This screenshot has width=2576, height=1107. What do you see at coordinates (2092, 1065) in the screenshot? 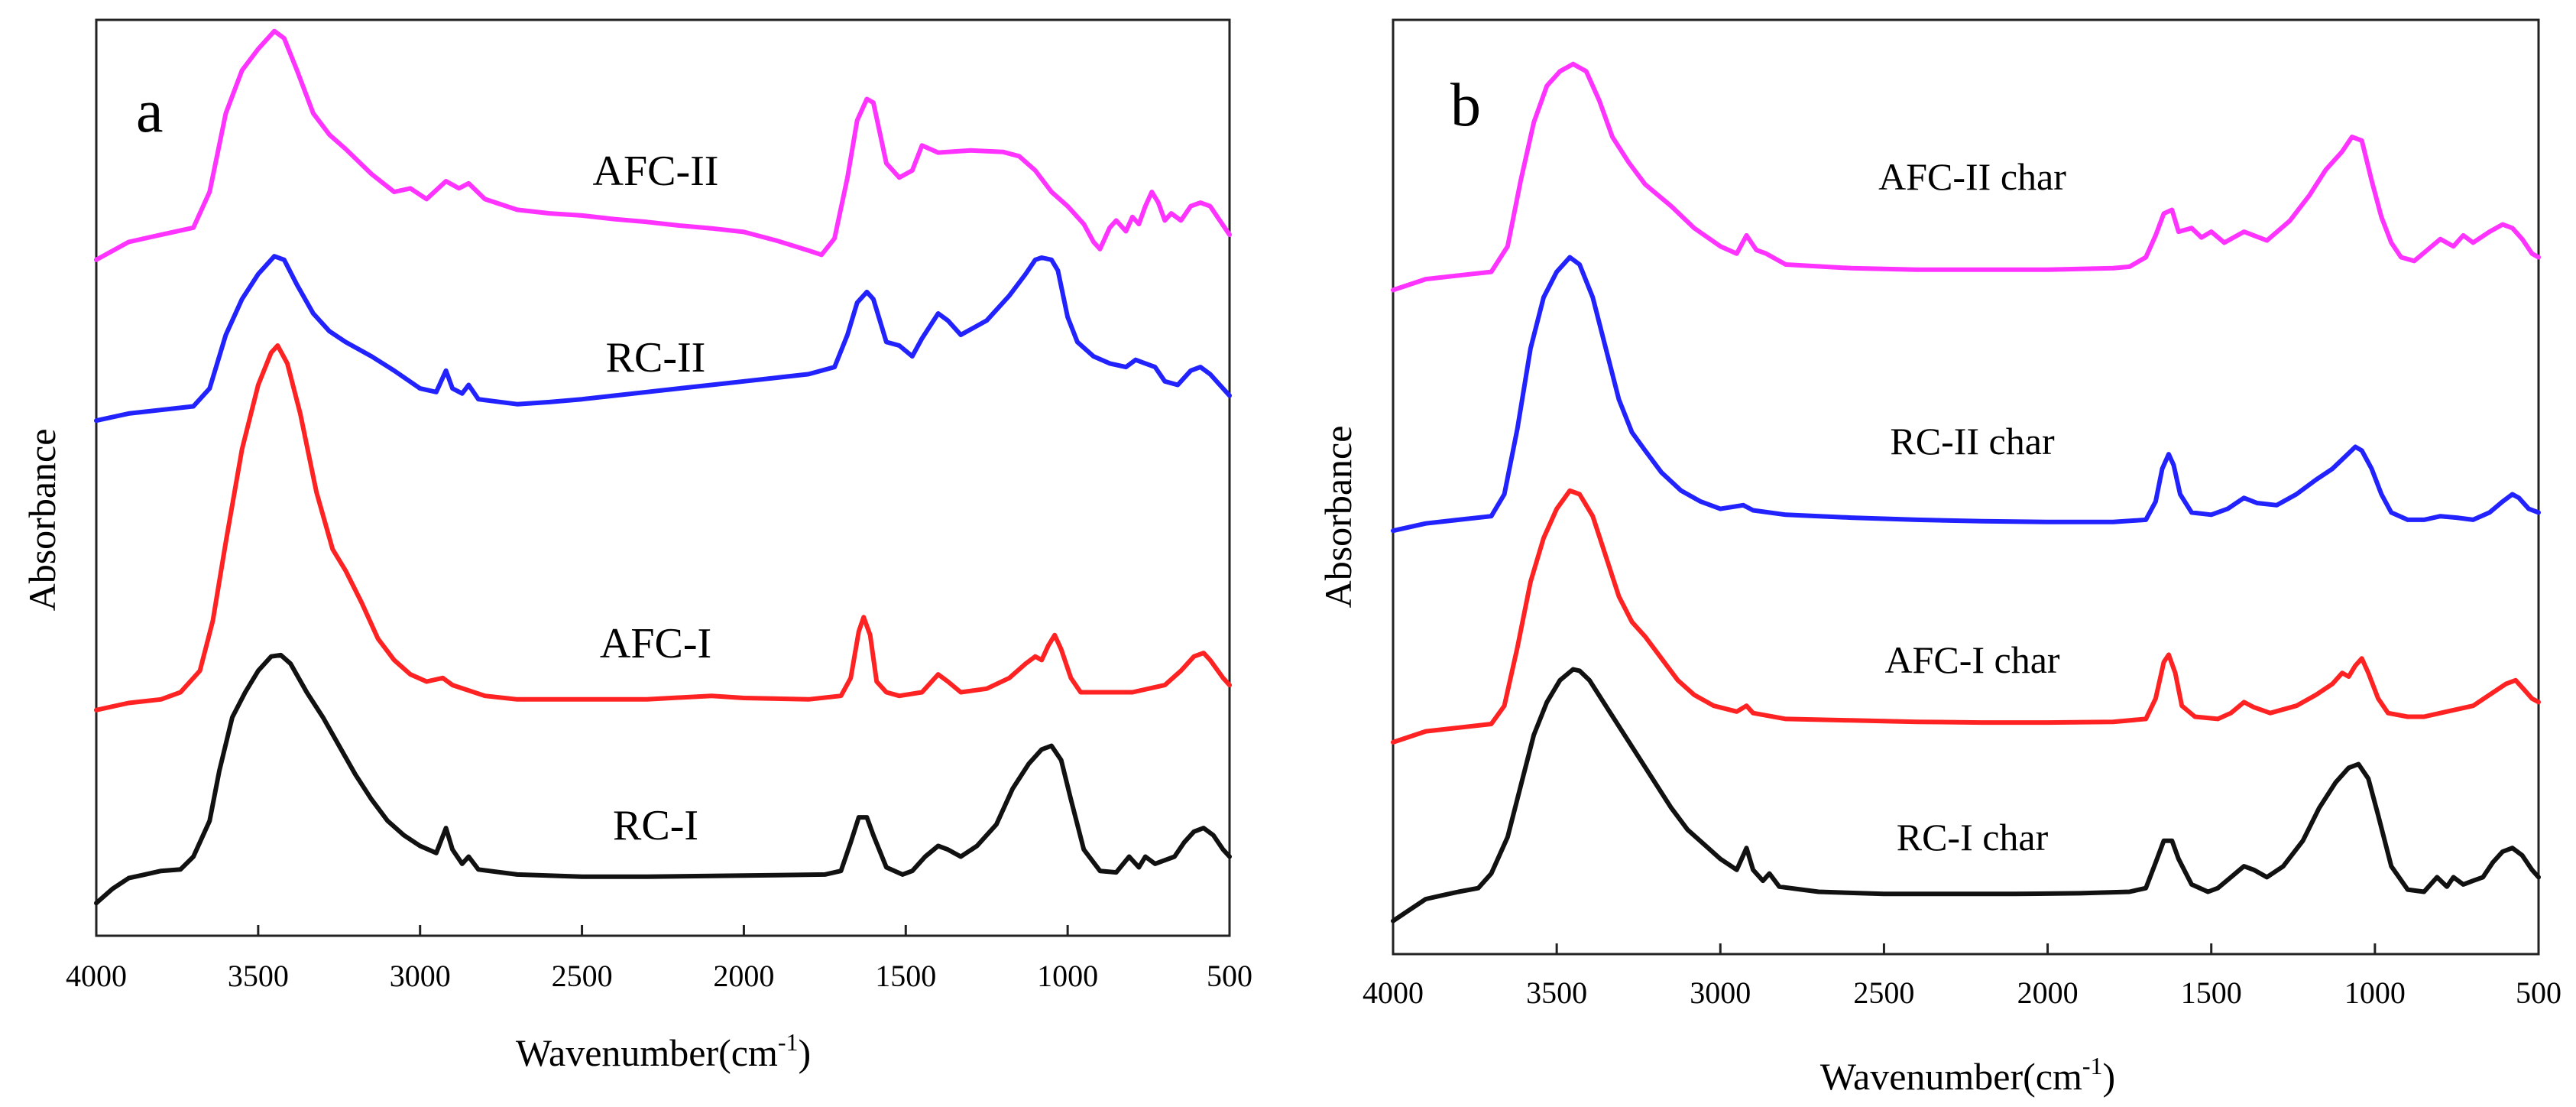
I see `panel-b-x-axis-title-sup: -1` at bounding box center [2092, 1065].